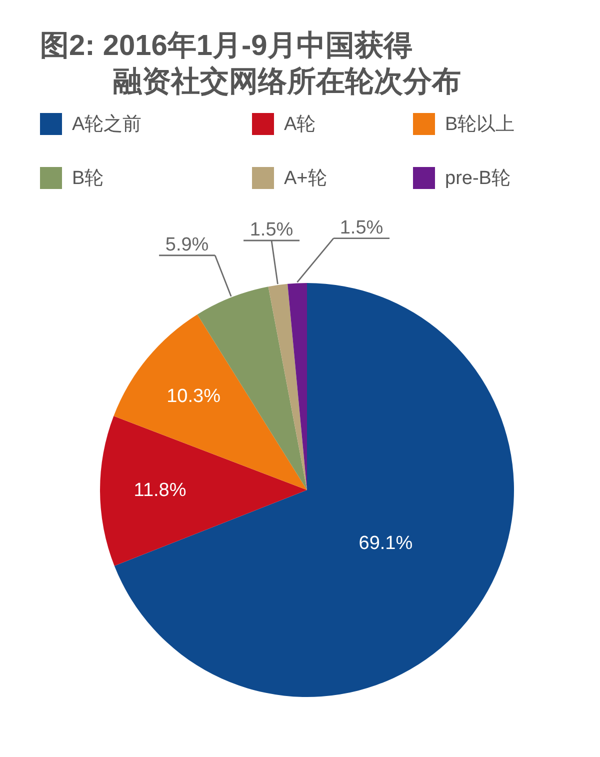 This screenshot has height=757, width=600. I want to click on legend-label: A轮, so click(300, 125).